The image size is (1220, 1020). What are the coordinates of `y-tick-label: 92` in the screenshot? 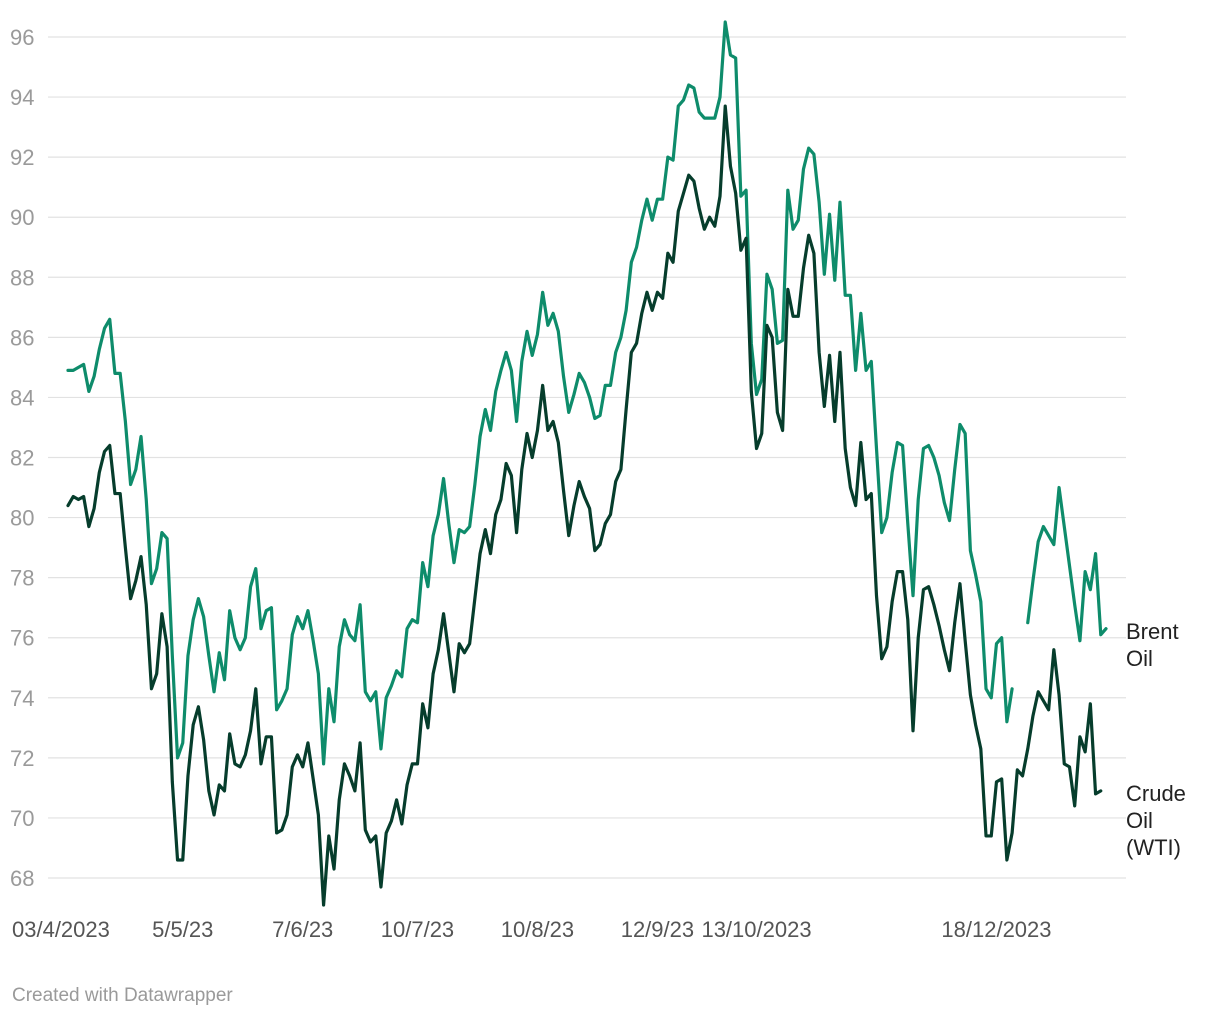 It's located at (22, 157).